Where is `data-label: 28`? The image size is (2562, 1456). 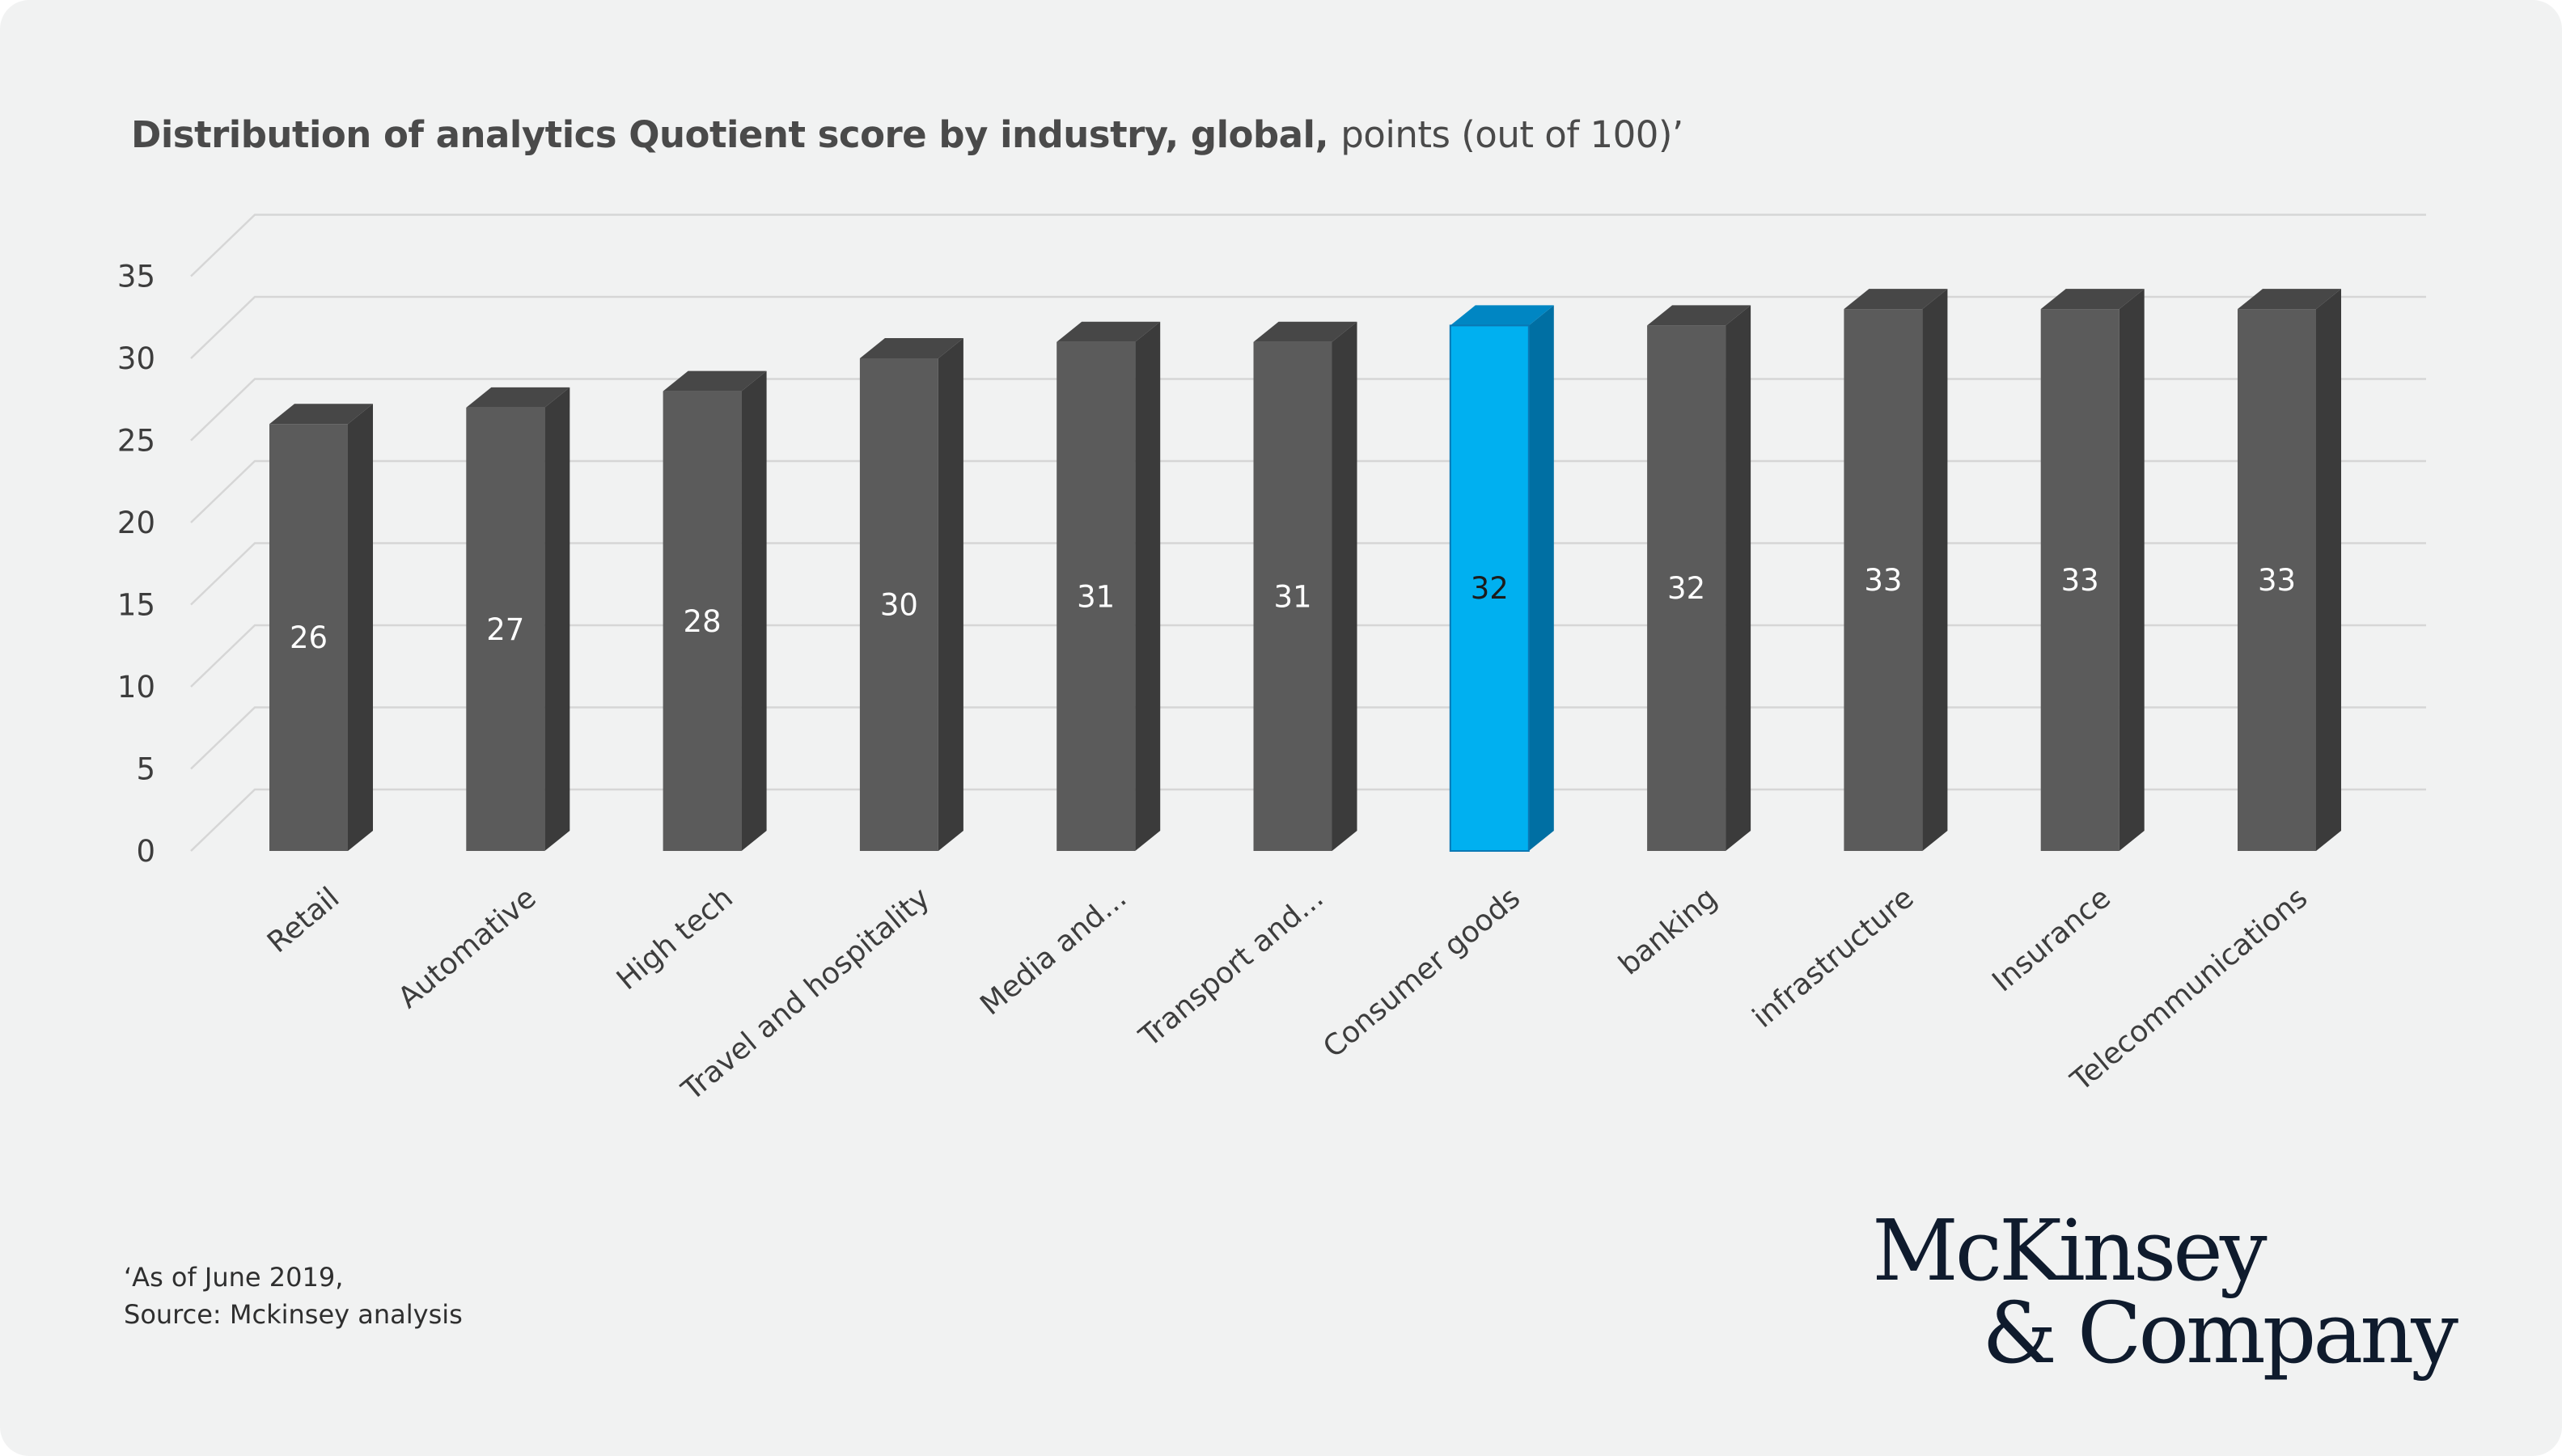
data-label: 28 is located at coordinates (703, 622).